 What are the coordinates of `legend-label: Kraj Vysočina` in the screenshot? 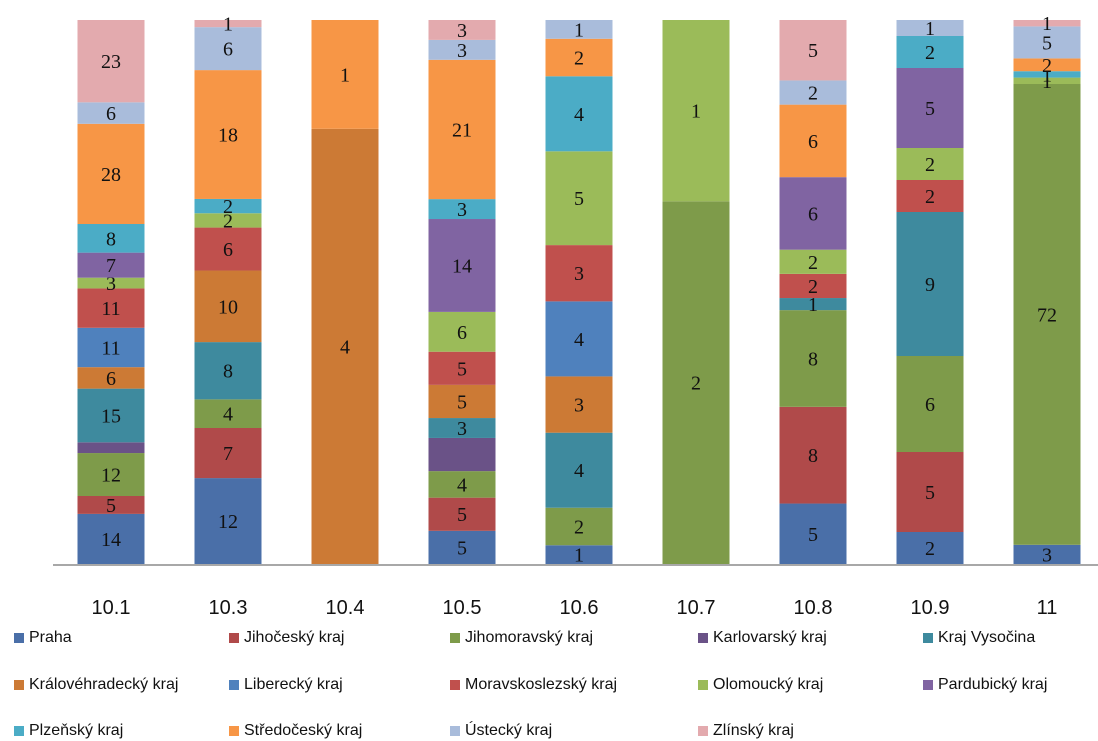 It's located at (987, 637).